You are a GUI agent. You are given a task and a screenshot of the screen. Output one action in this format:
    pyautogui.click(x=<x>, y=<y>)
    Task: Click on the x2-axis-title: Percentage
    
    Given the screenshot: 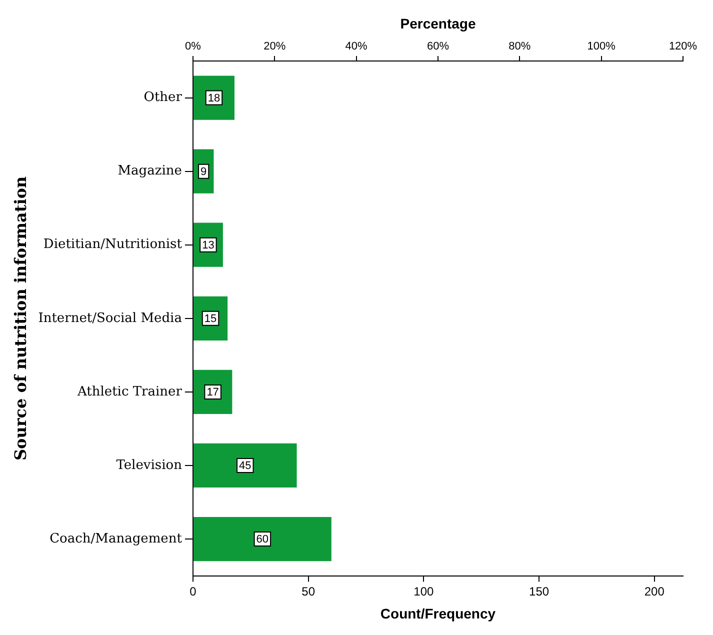 What is the action you would take?
    pyautogui.click(x=438, y=23)
    